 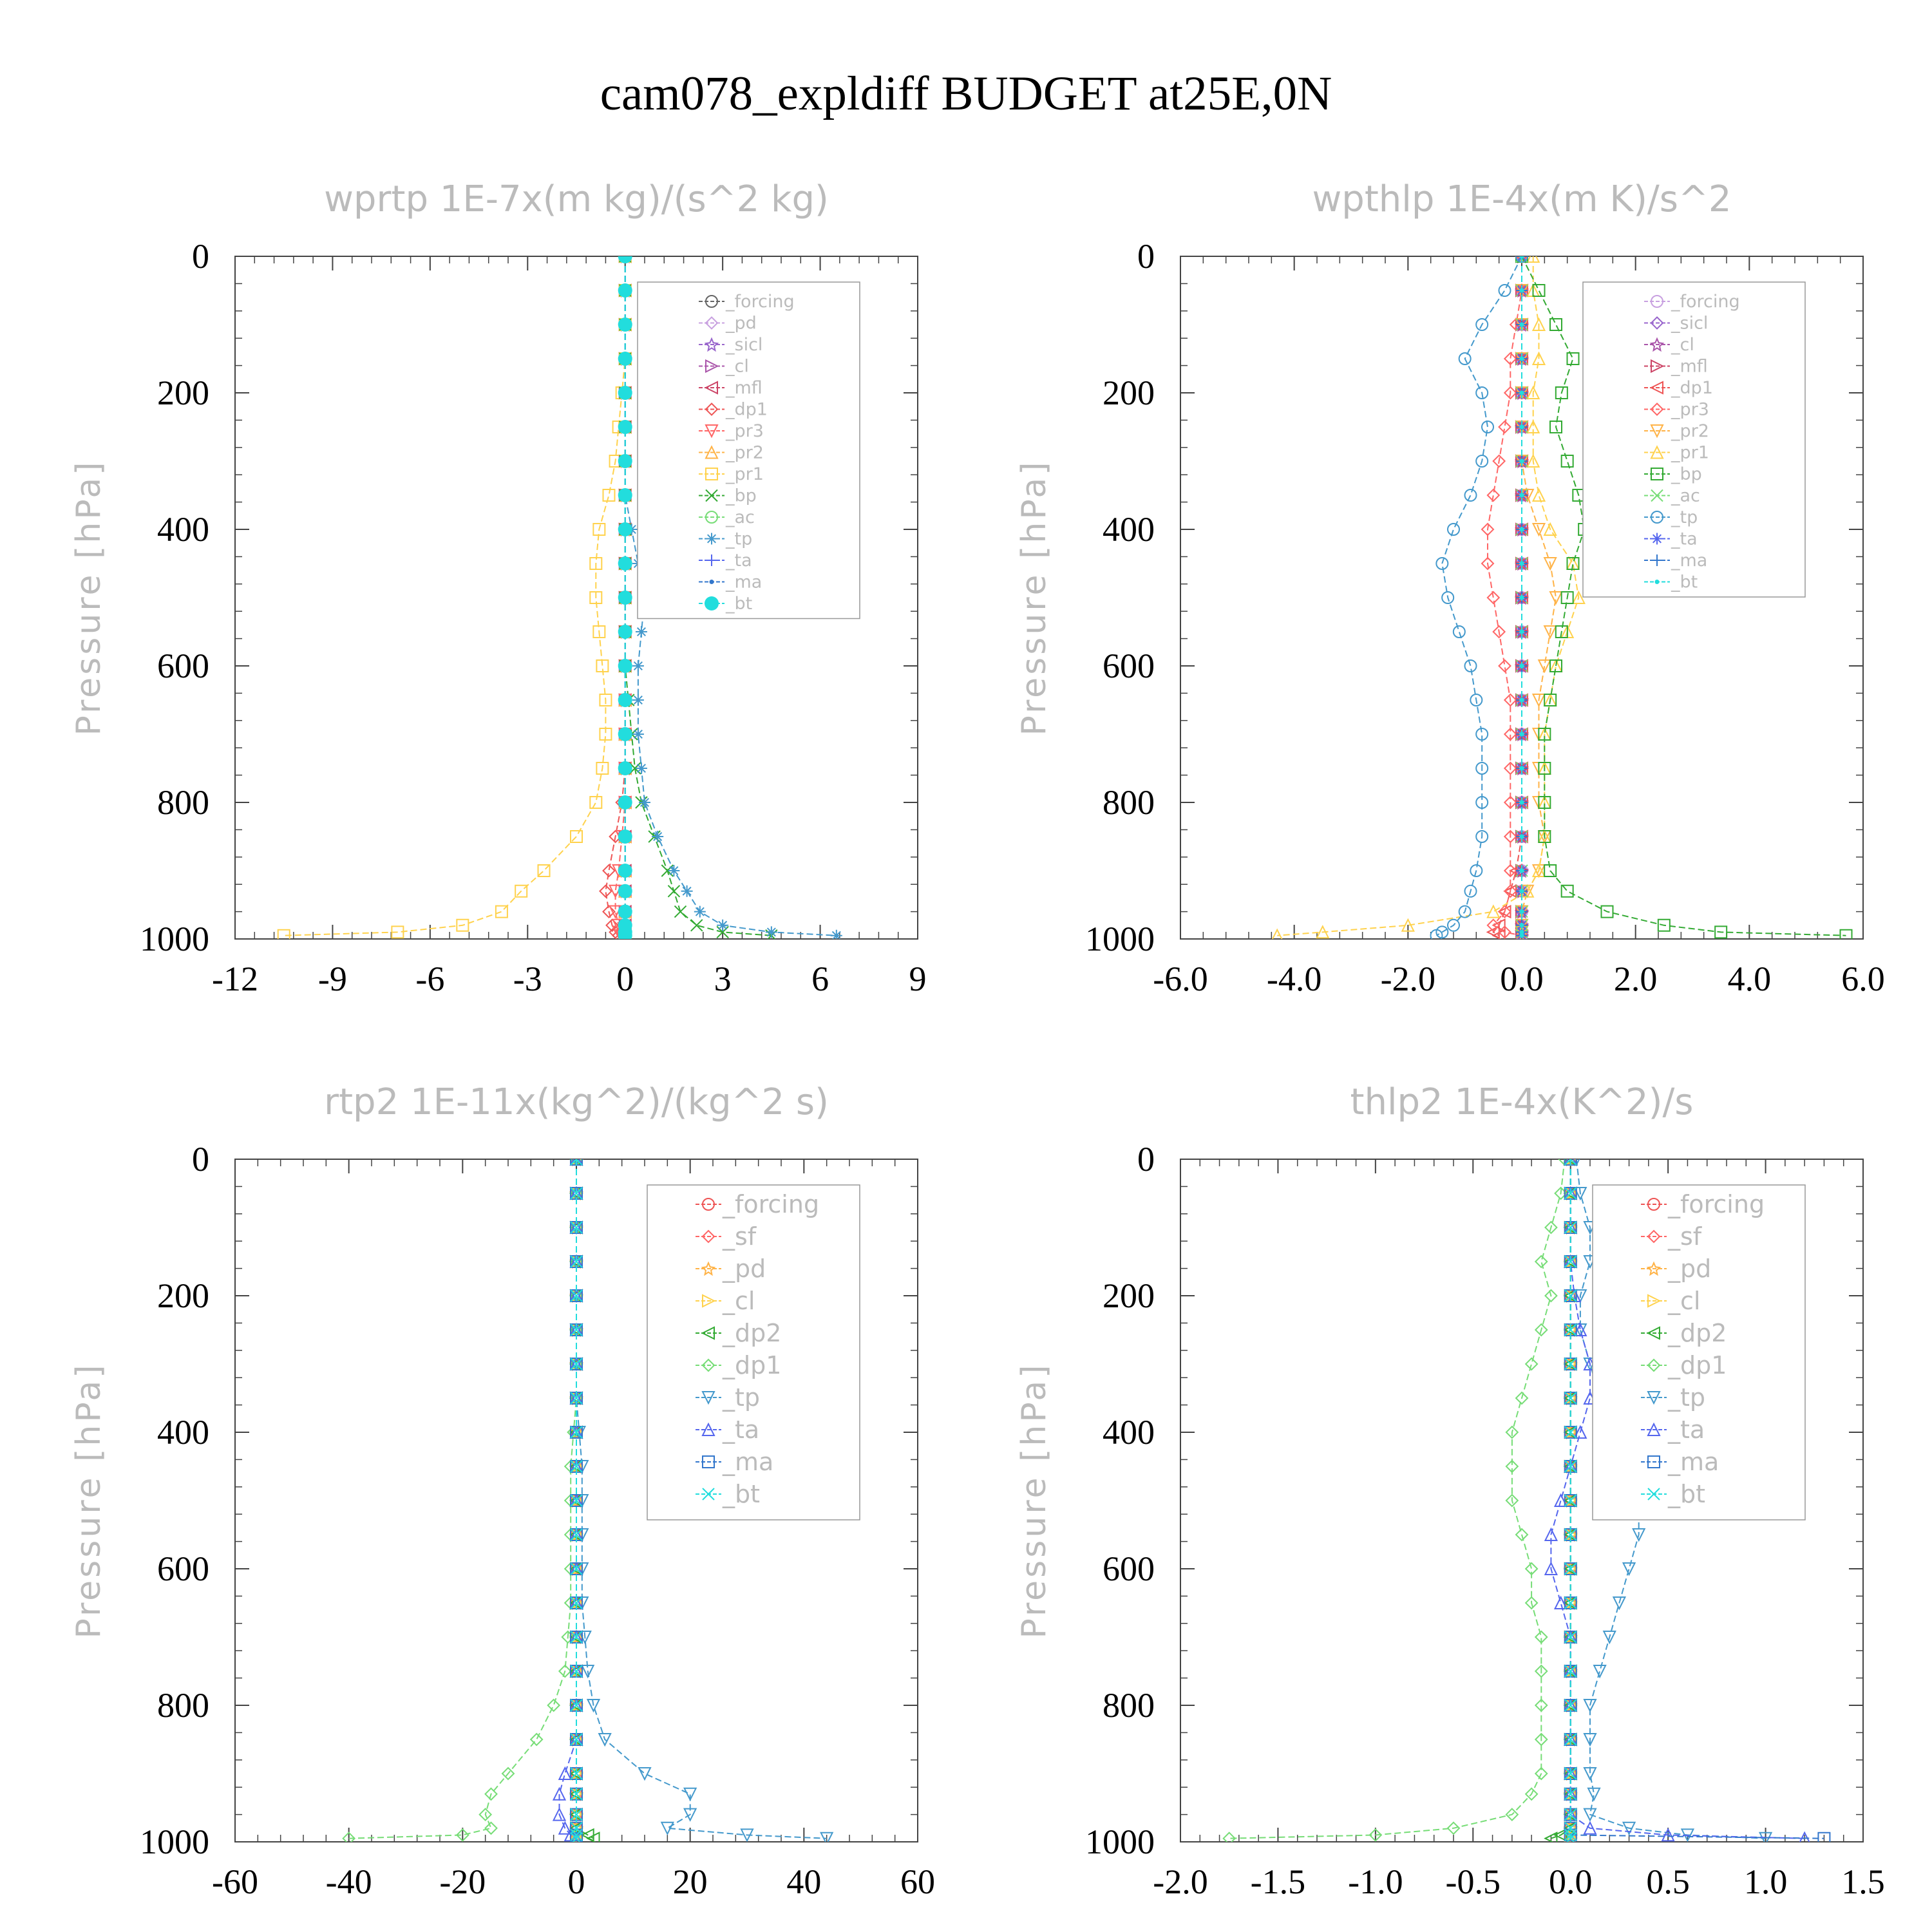 What do you see at coordinates (1522, 979) in the screenshot?
I see `x-tick-label: 0.0` at bounding box center [1522, 979].